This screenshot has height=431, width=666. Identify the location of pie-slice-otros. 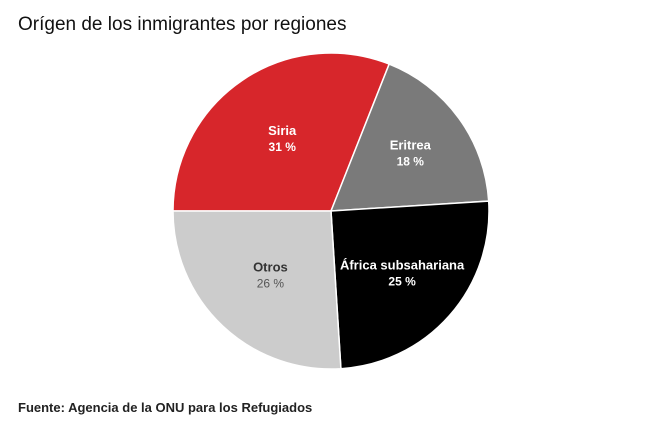
(257, 290).